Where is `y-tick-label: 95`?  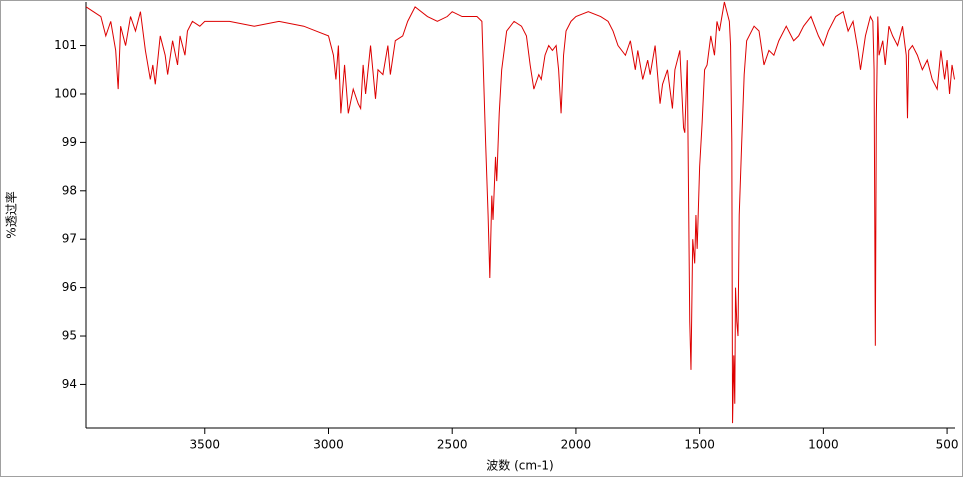
y-tick-label: 95 is located at coordinates (69, 336).